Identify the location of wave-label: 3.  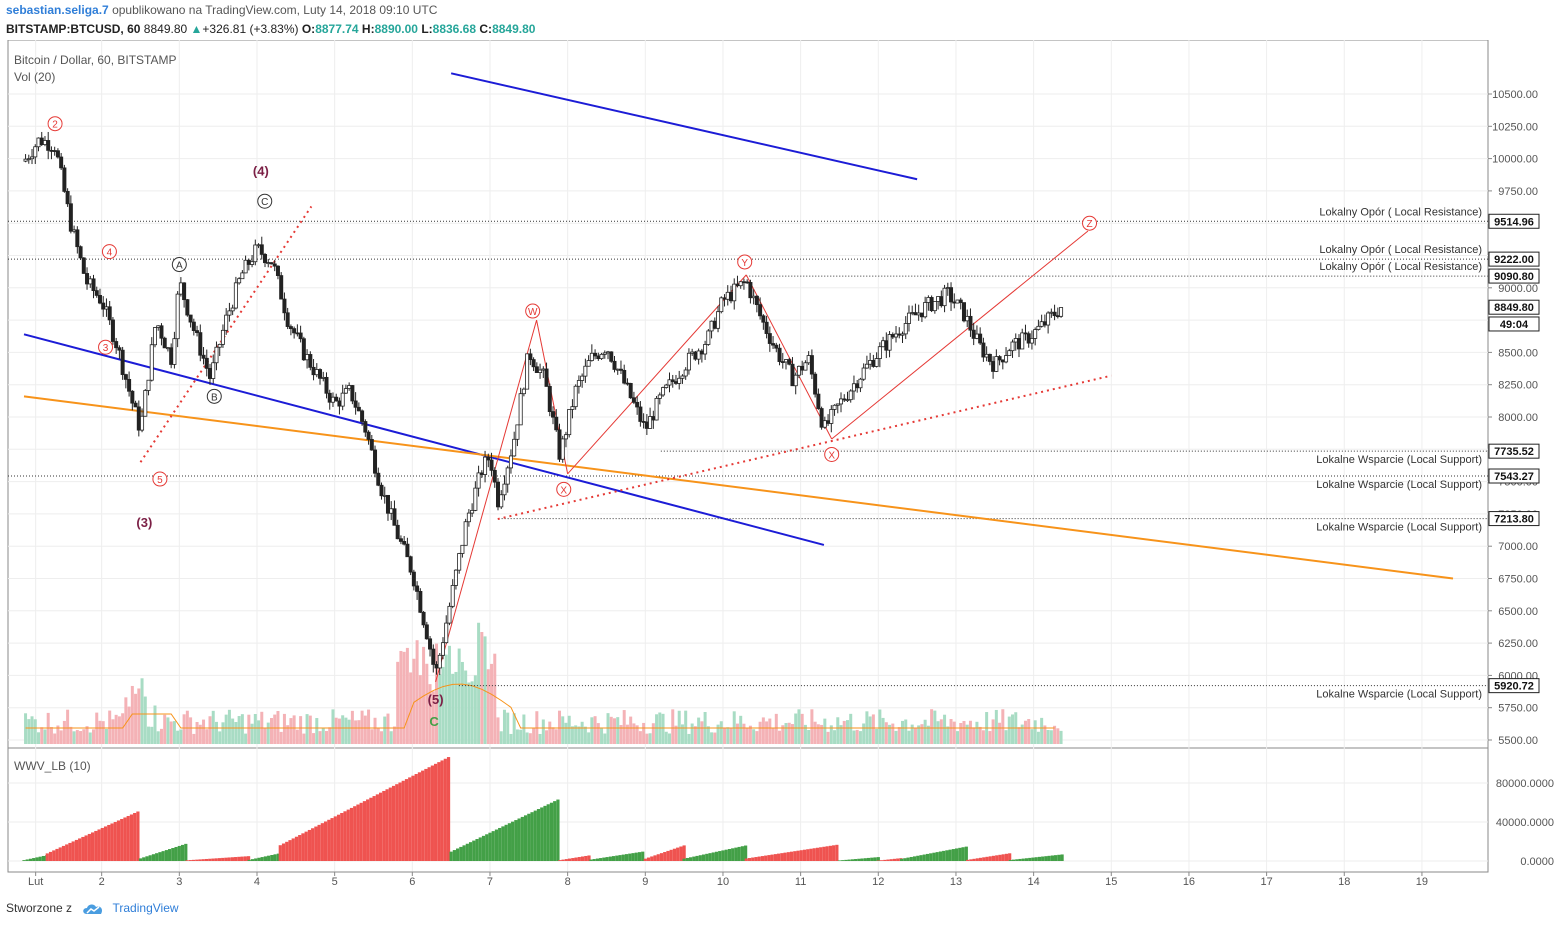
(106, 348).